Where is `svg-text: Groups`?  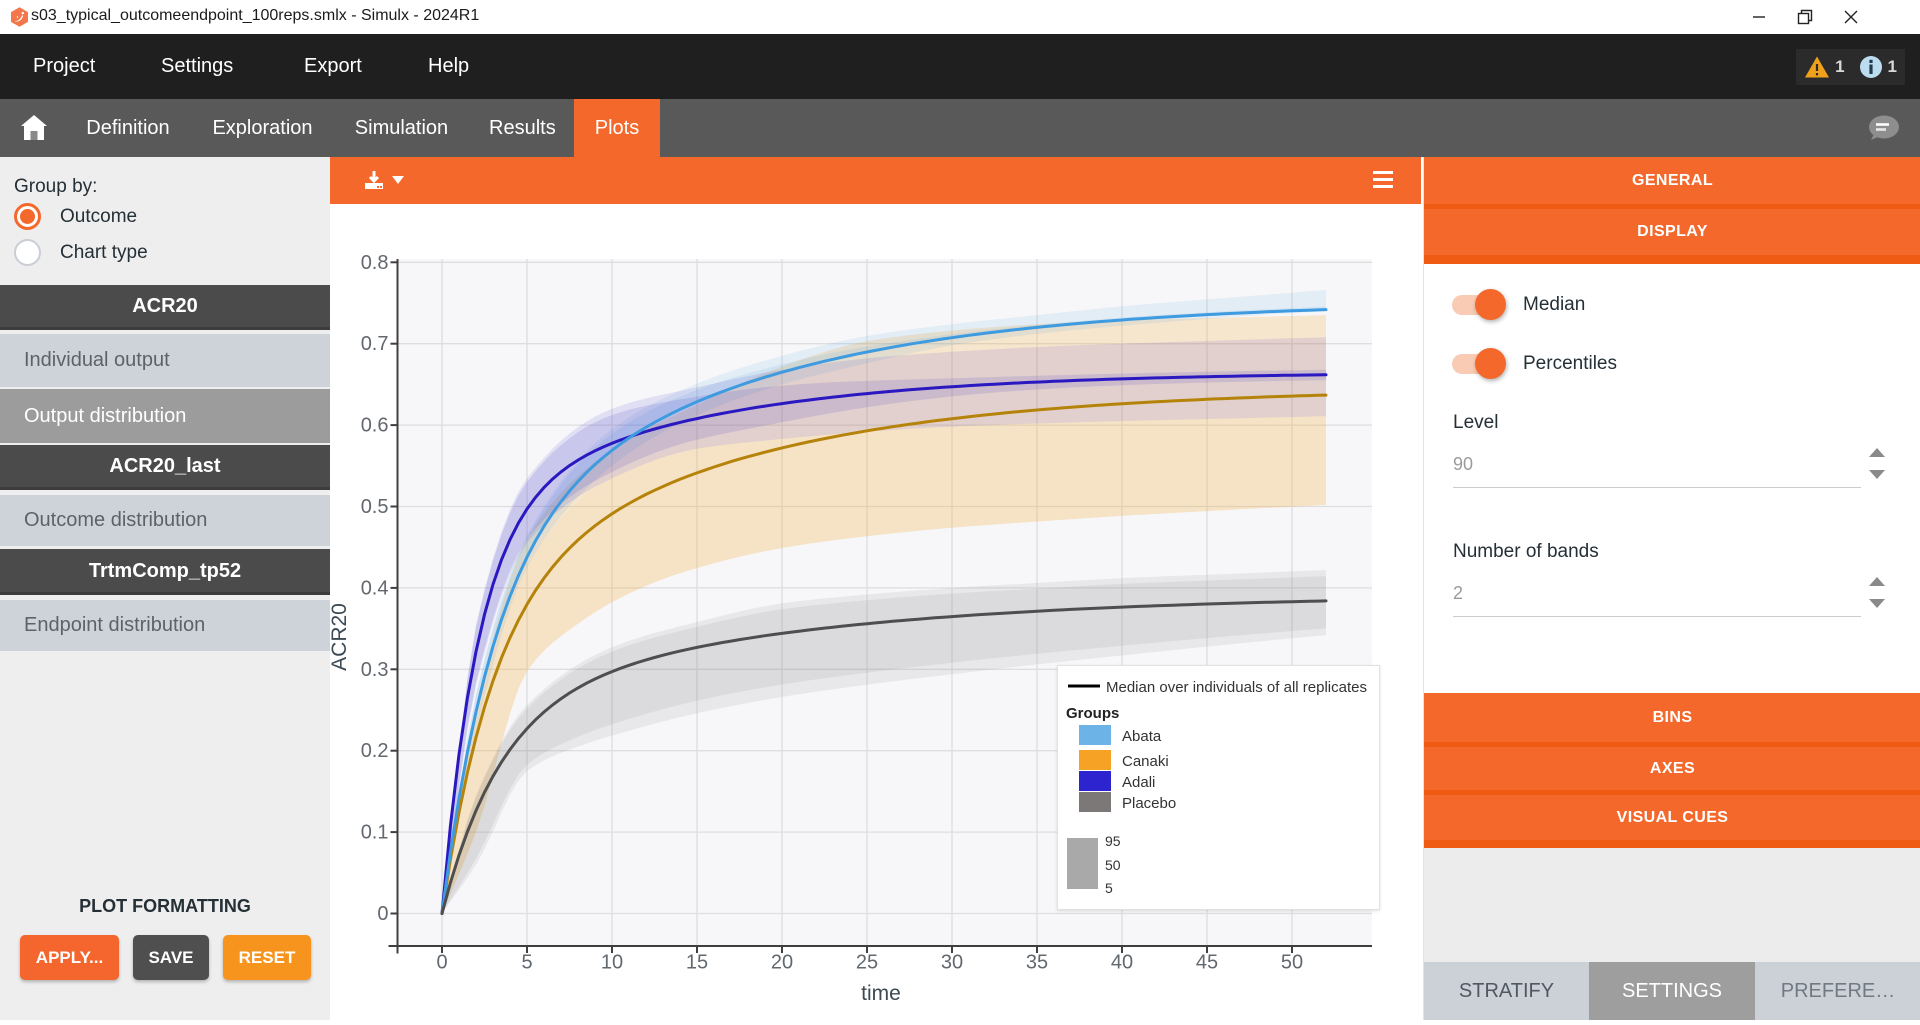
svg-text: Groups is located at coordinates (1092, 713).